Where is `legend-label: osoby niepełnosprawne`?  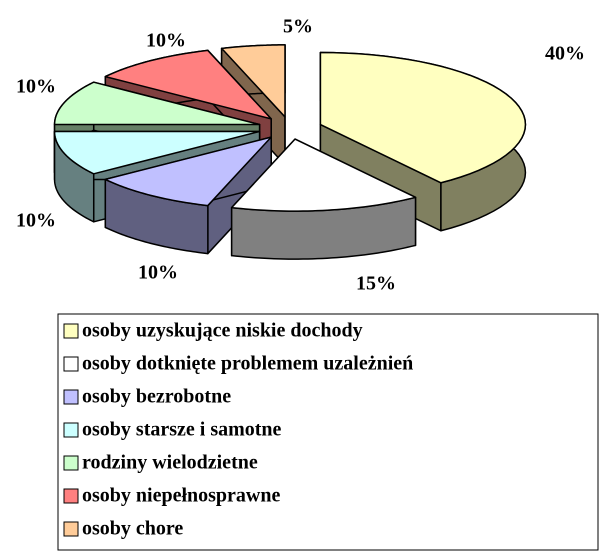
legend-label: osoby niepełnosprawne is located at coordinates (181, 496).